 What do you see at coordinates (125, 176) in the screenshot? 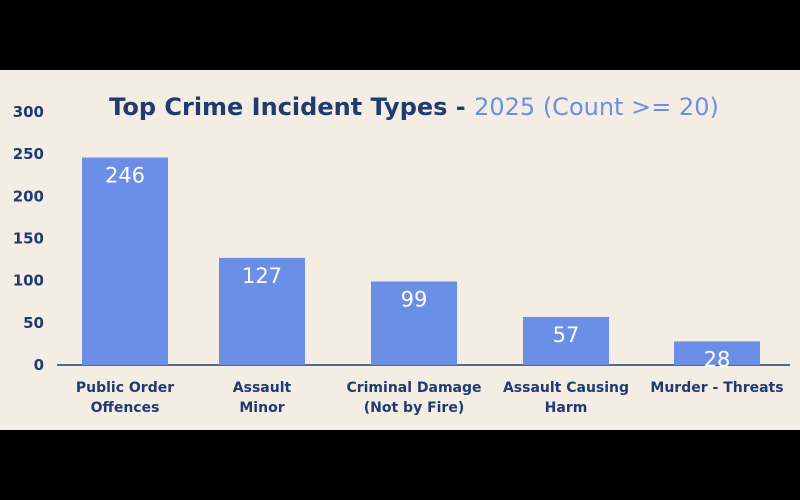
I see `data-label: 246` at bounding box center [125, 176].